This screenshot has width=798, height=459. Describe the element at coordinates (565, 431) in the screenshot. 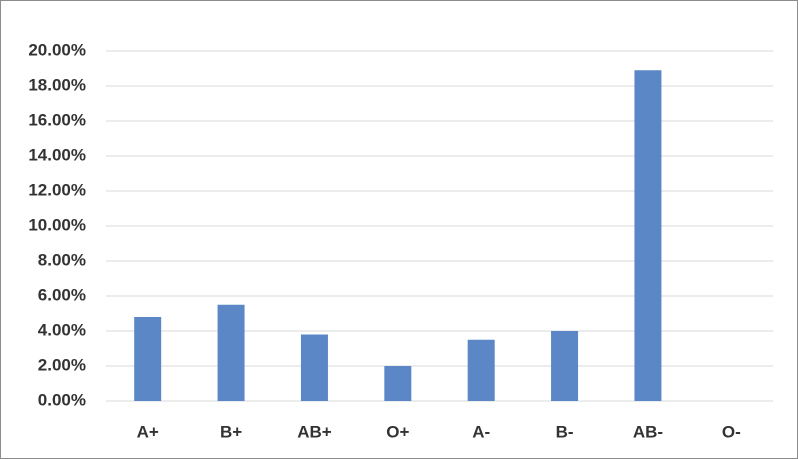

I see `x-tick-label: B-` at that location.